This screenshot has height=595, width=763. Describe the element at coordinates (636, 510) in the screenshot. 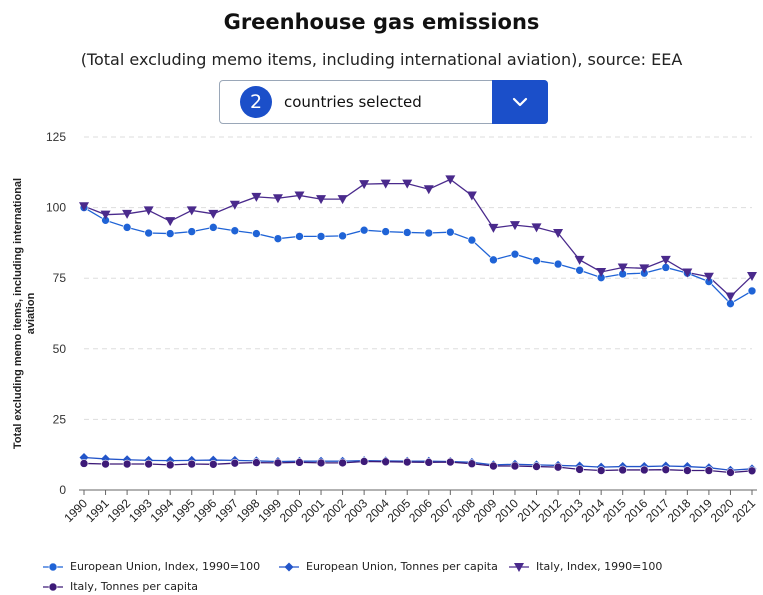

I see `x-tick-label: 2016` at that location.